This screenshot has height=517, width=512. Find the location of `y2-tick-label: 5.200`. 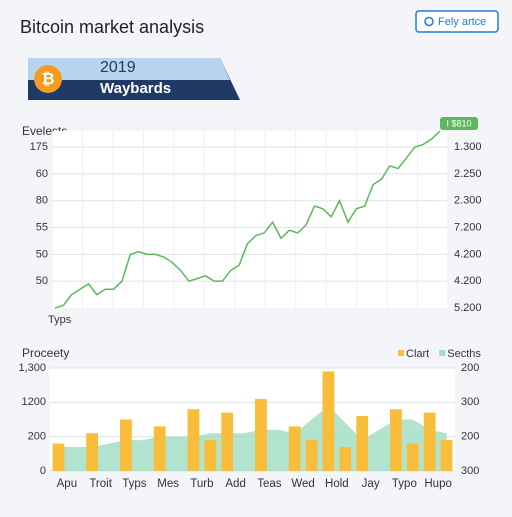

y2-tick-label: 5.200 is located at coordinates (468, 308).